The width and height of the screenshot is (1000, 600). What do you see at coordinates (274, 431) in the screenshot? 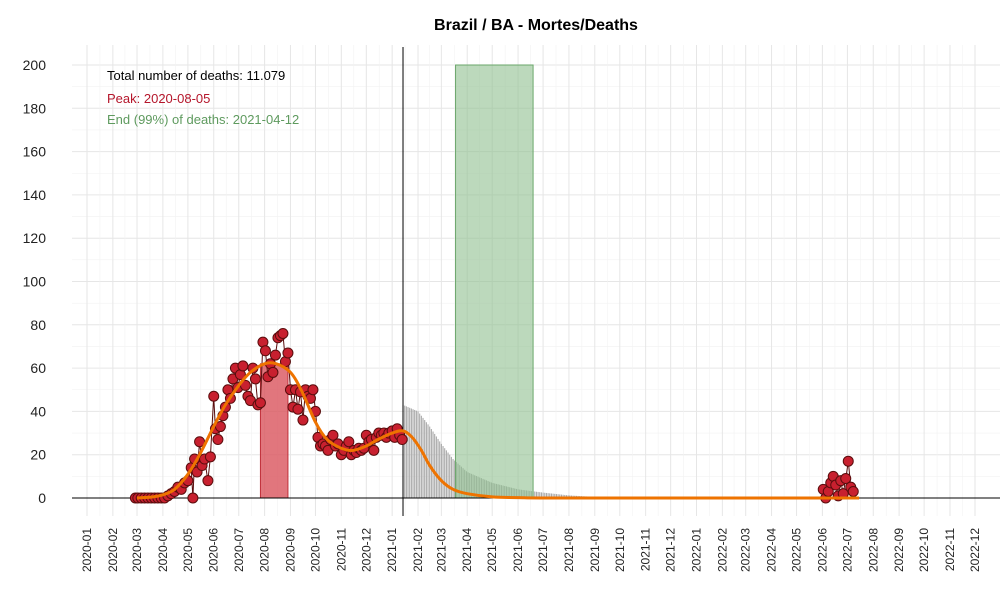
I see `peak-band` at bounding box center [274, 431].